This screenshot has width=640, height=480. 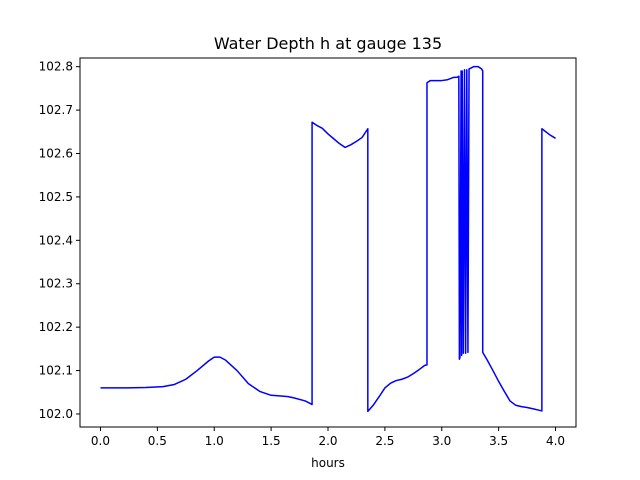 I want to click on x-tick-label: 1.5, so click(x=271, y=441).